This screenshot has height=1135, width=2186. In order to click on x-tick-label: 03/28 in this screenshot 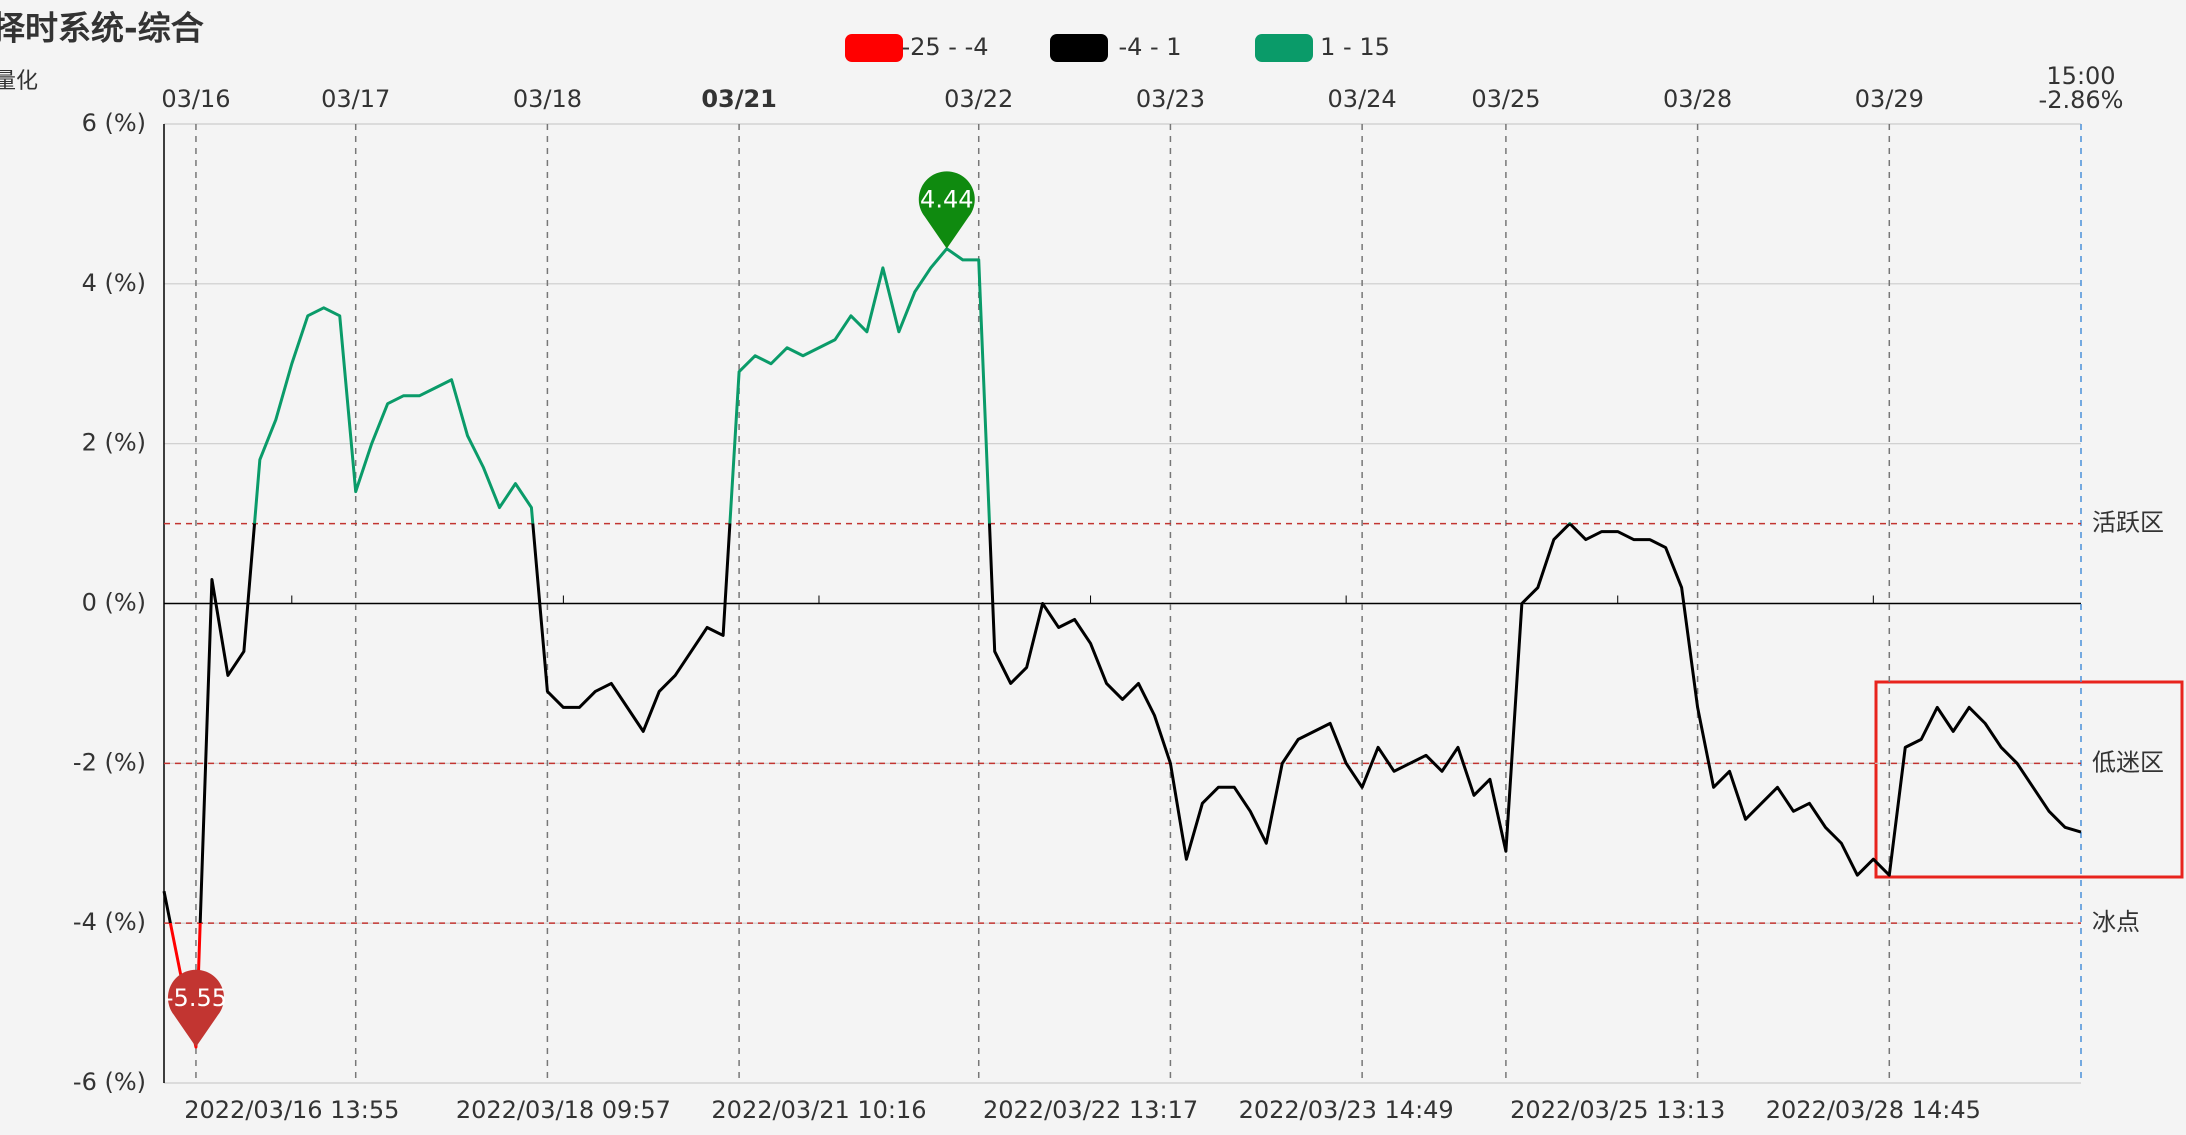, I will do `click(1697, 99)`.